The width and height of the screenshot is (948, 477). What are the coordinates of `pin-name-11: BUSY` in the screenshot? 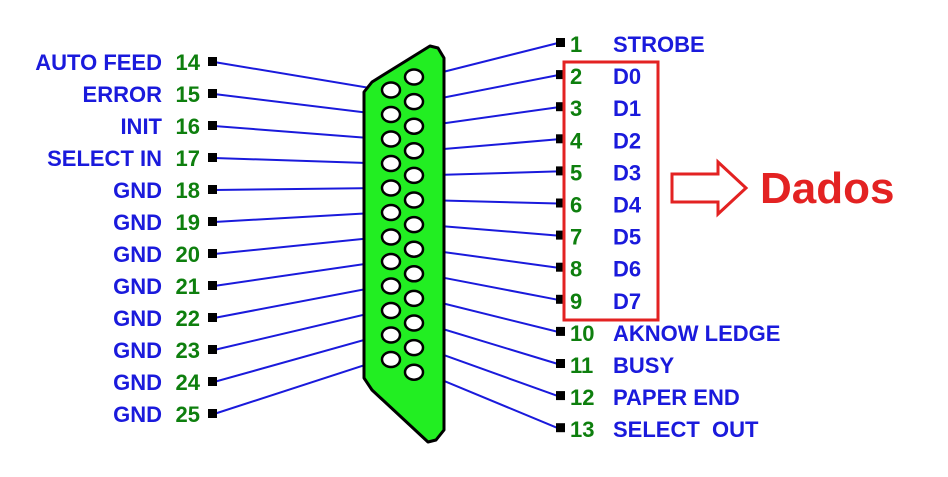 It's located at (643, 365).